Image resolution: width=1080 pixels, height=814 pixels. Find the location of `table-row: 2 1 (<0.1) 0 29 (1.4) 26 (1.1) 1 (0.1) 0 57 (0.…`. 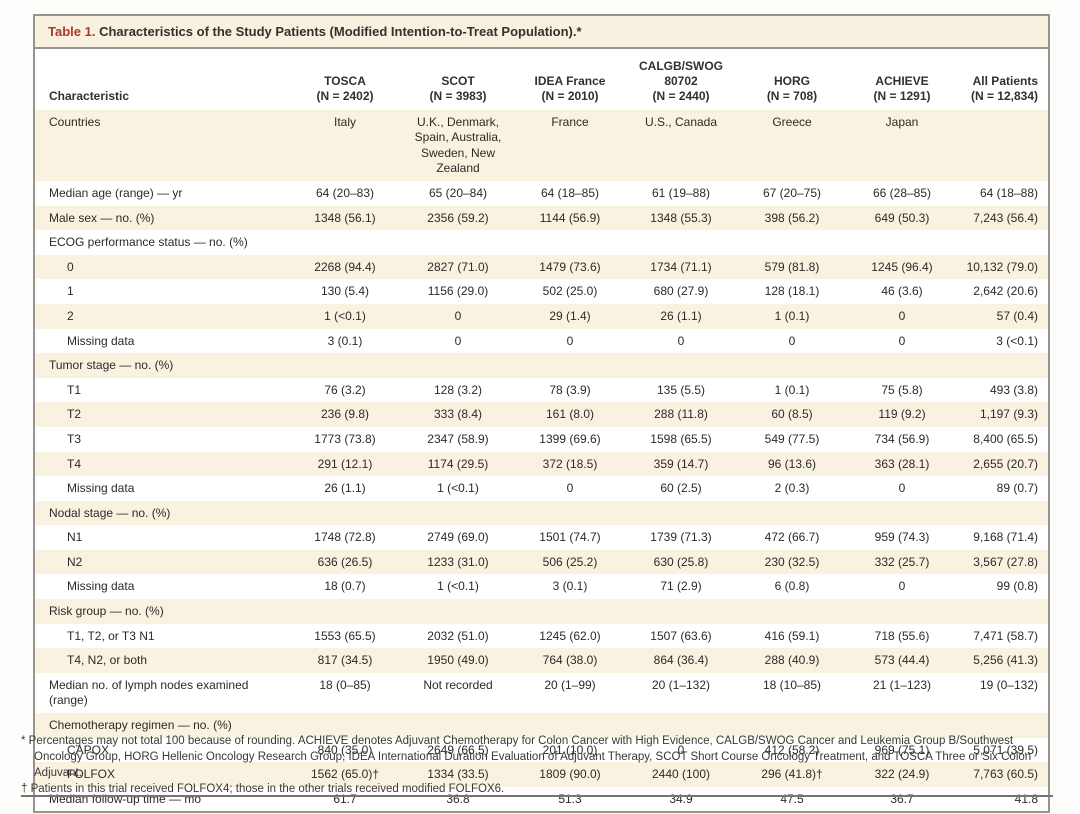

table-row: 2 1 (<0.1) 0 29 (1.4) 26 (1.1) 1 (0.1) 0 57 (0.… is located at coordinates (541, 316).